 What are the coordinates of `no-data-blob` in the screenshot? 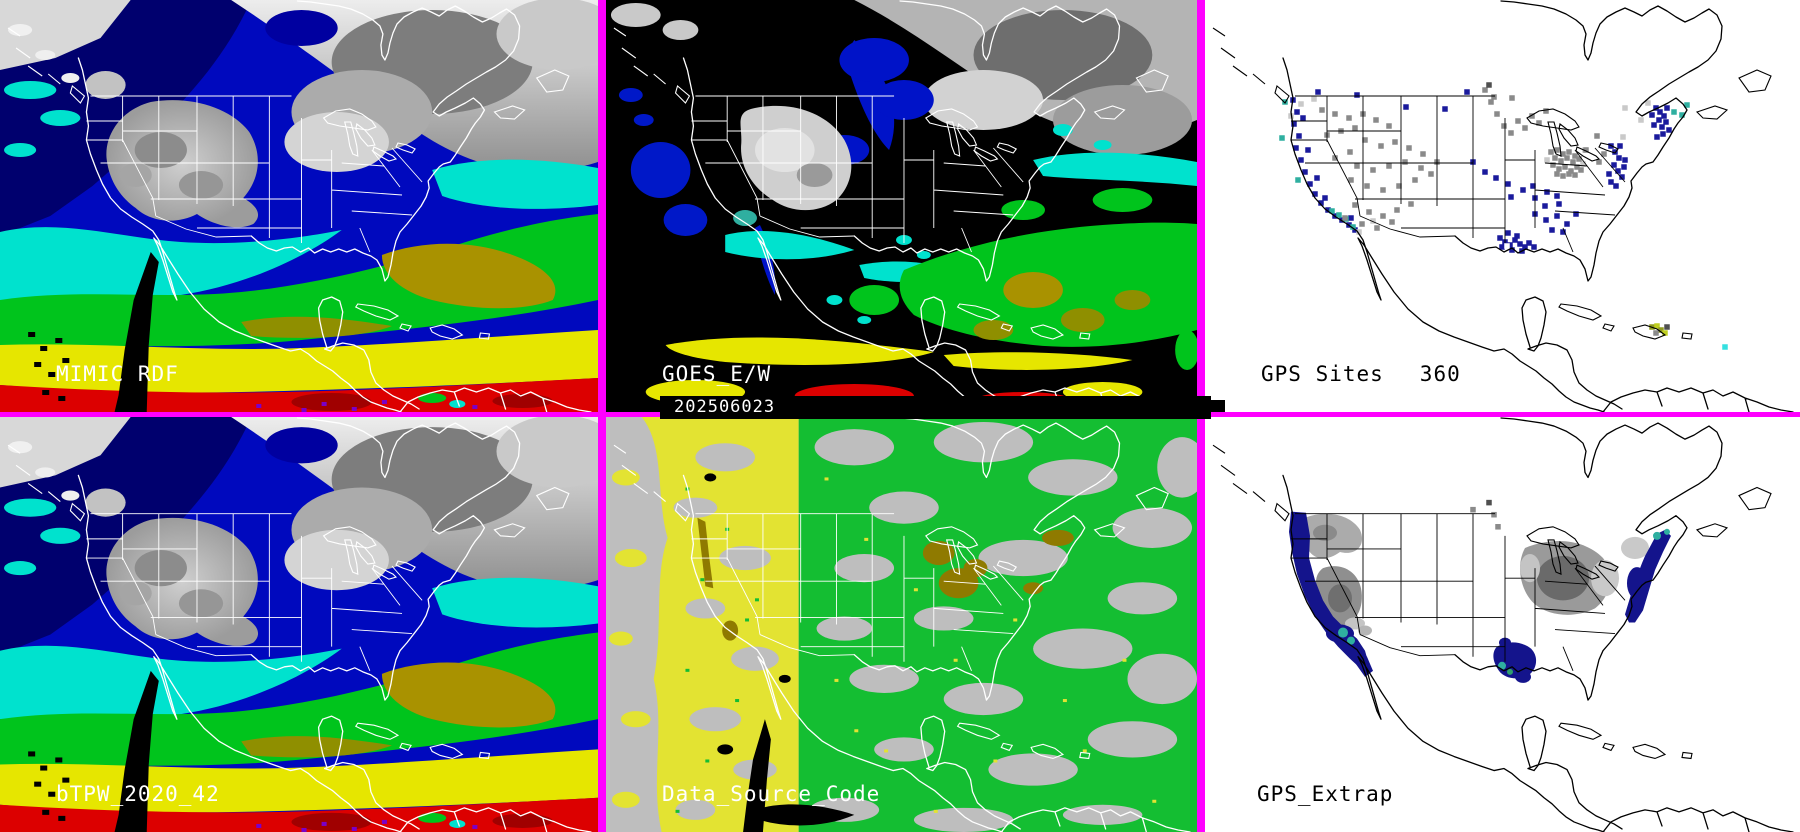 It's located at (804, 815).